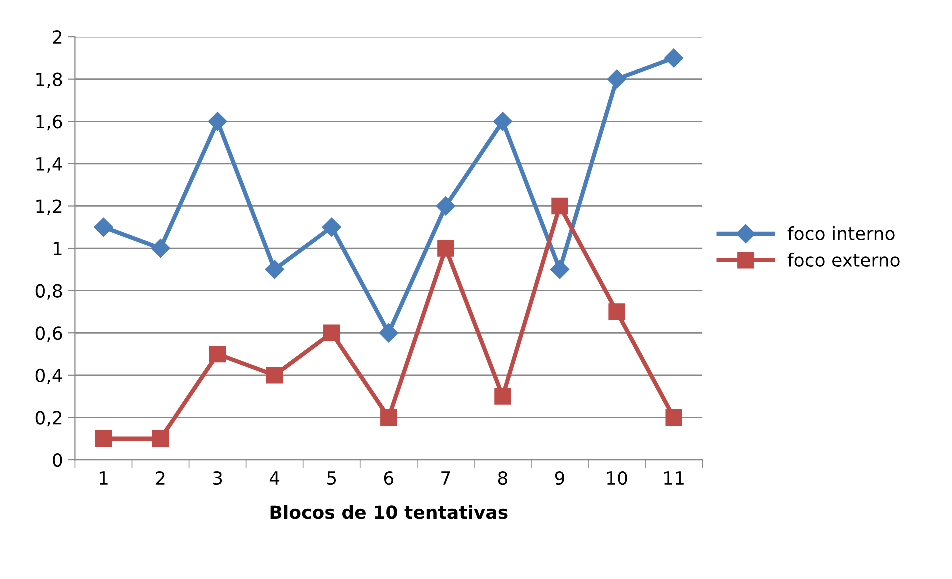 The width and height of the screenshot is (952, 579). Describe the element at coordinates (332, 479) in the screenshot. I see `x-tick-label: 5` at that location.